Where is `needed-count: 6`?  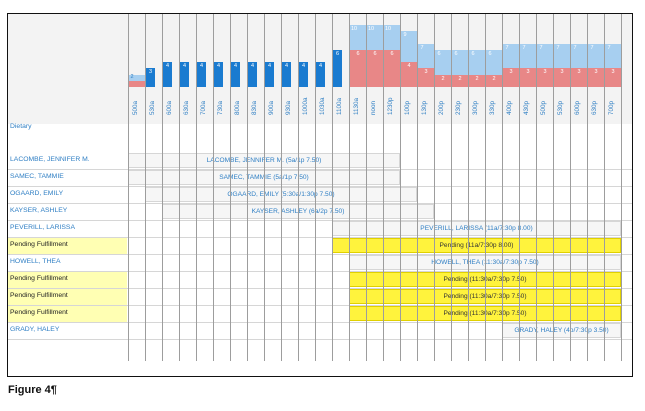
needed-count: 6 is located at coordinates (439, 53).